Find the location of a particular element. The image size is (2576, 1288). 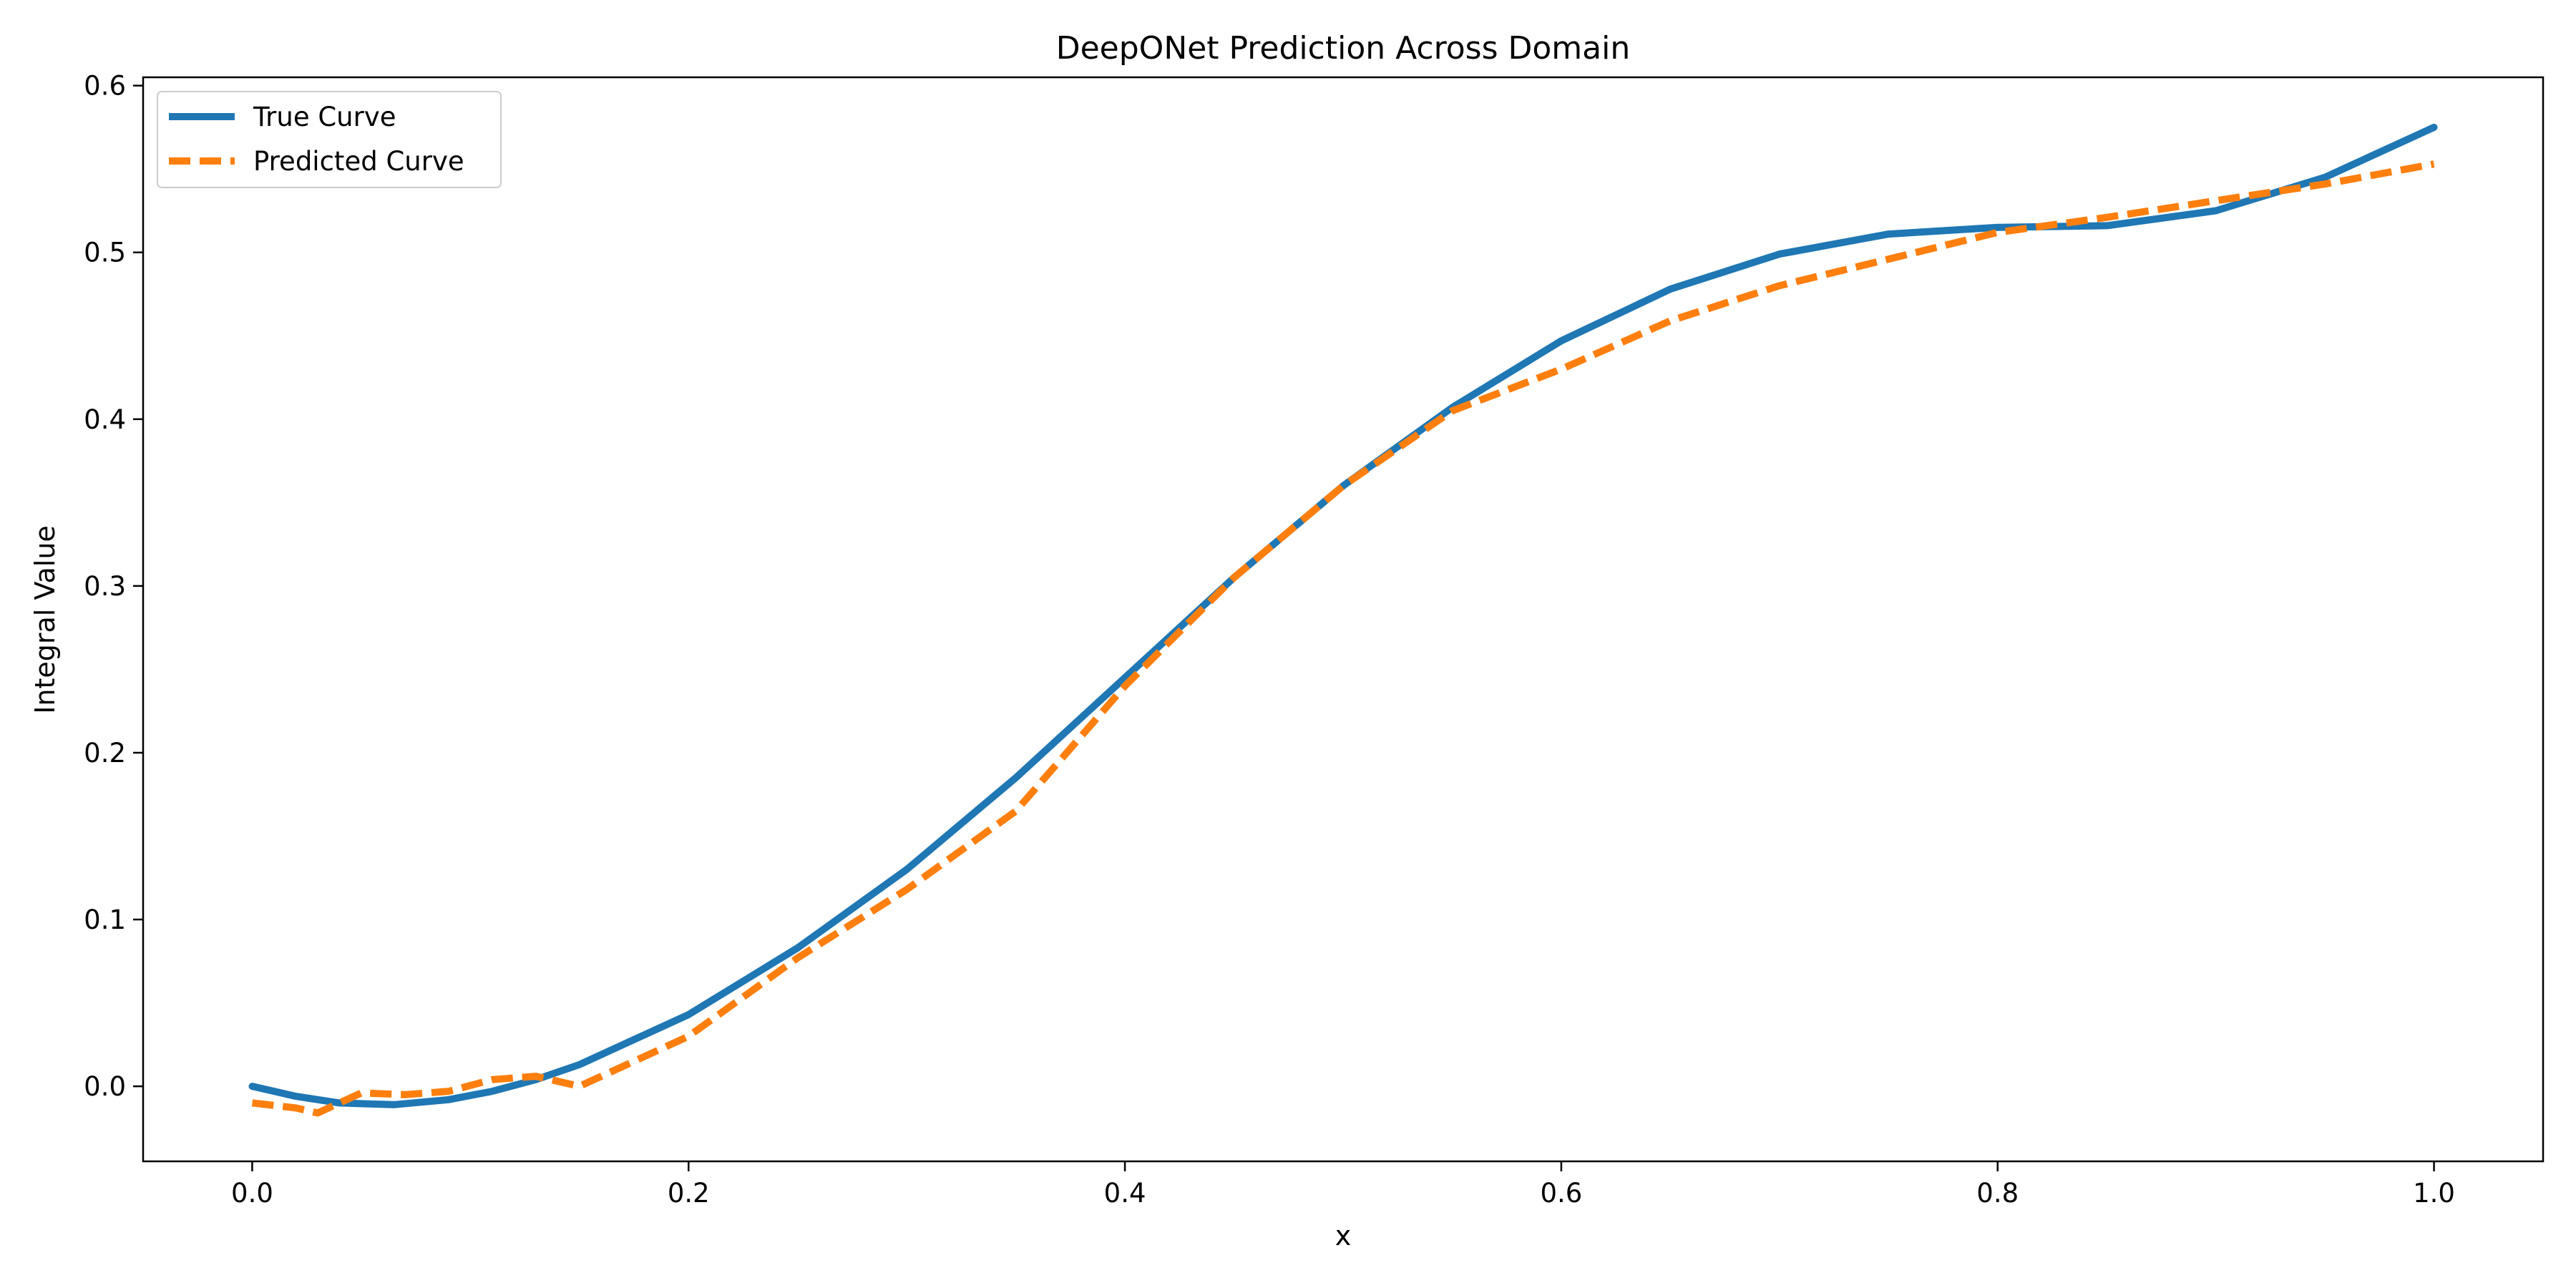

legend-box is located at coordinates (329, 139).